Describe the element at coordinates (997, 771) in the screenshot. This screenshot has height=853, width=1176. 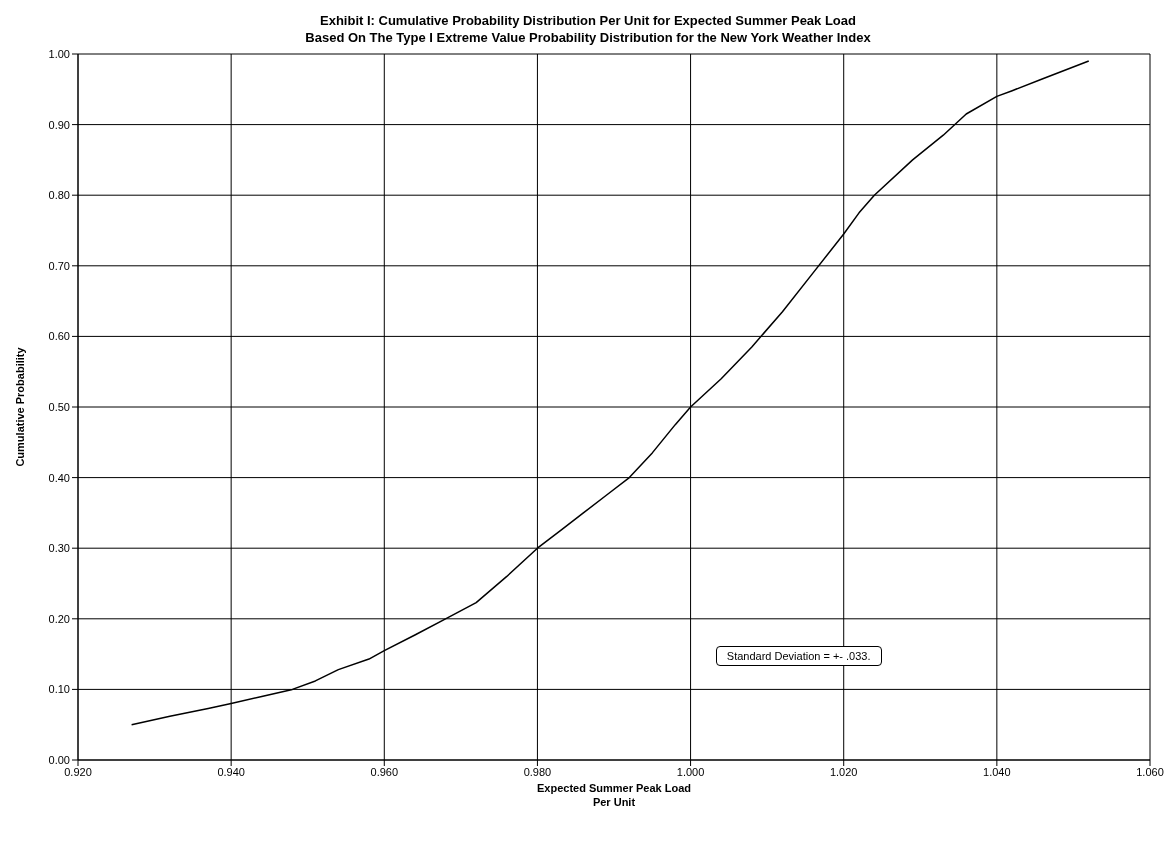
I see `x-tick-label: 1.040` at that location.